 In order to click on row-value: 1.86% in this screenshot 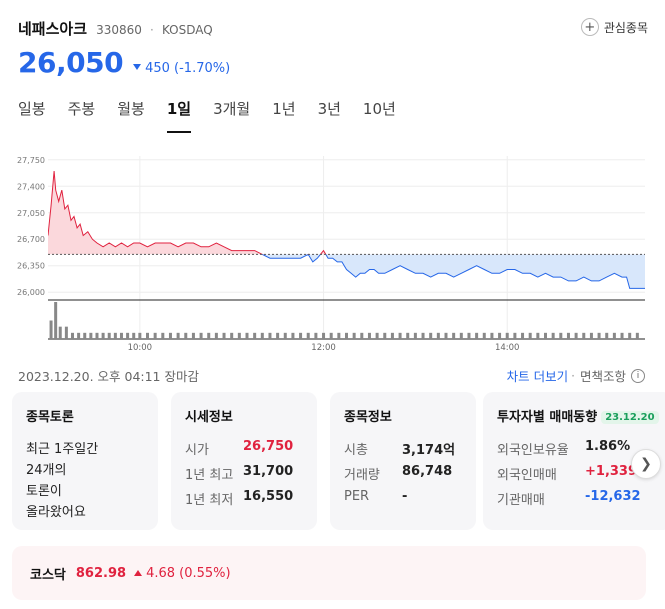, I will do `click(608, 446)`.